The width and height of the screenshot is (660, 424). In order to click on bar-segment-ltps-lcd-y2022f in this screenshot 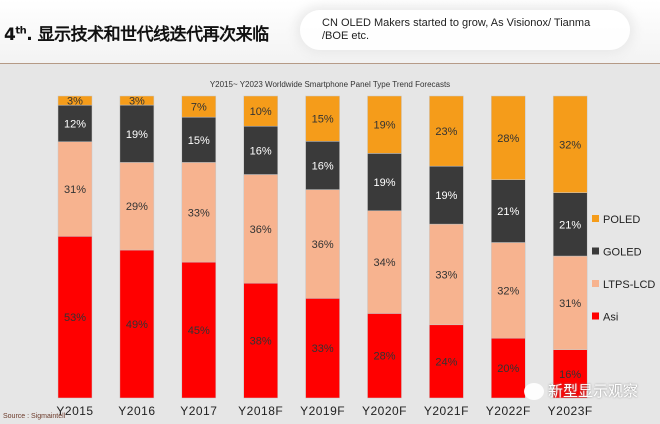, I will do `click(508, 290)`.